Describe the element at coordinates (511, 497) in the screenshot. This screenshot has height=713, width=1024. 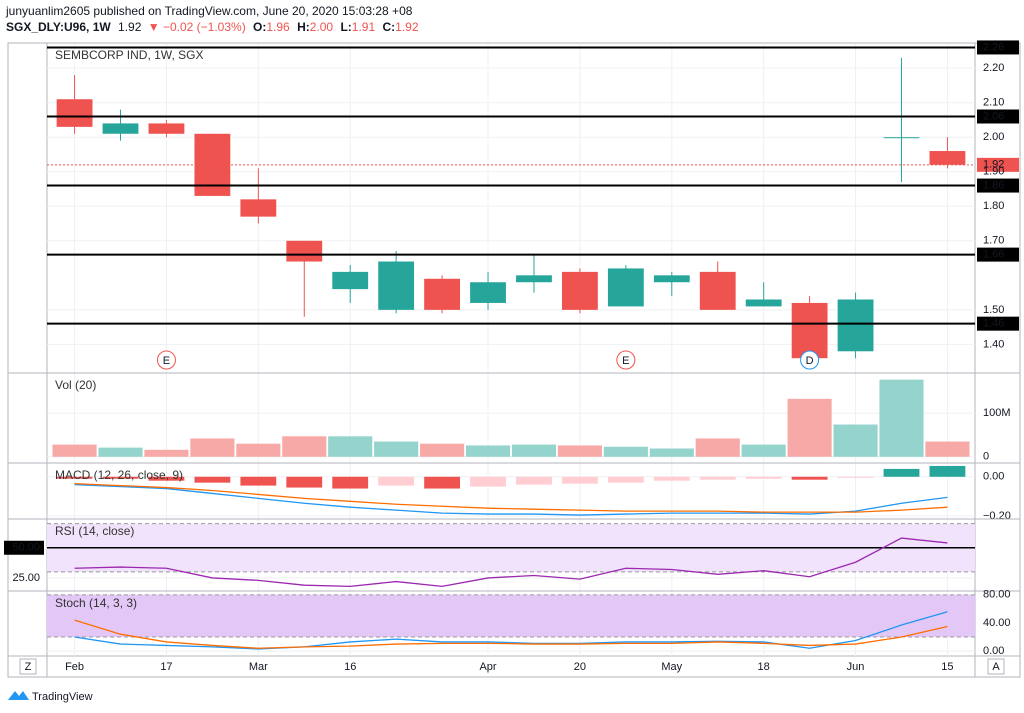
I see `signal-line` at that location.